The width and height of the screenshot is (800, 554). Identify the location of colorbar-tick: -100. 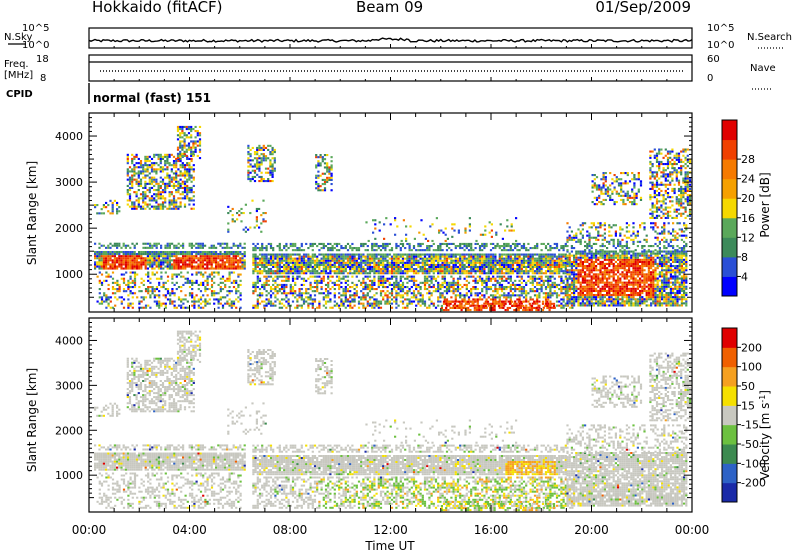
(753, 463).